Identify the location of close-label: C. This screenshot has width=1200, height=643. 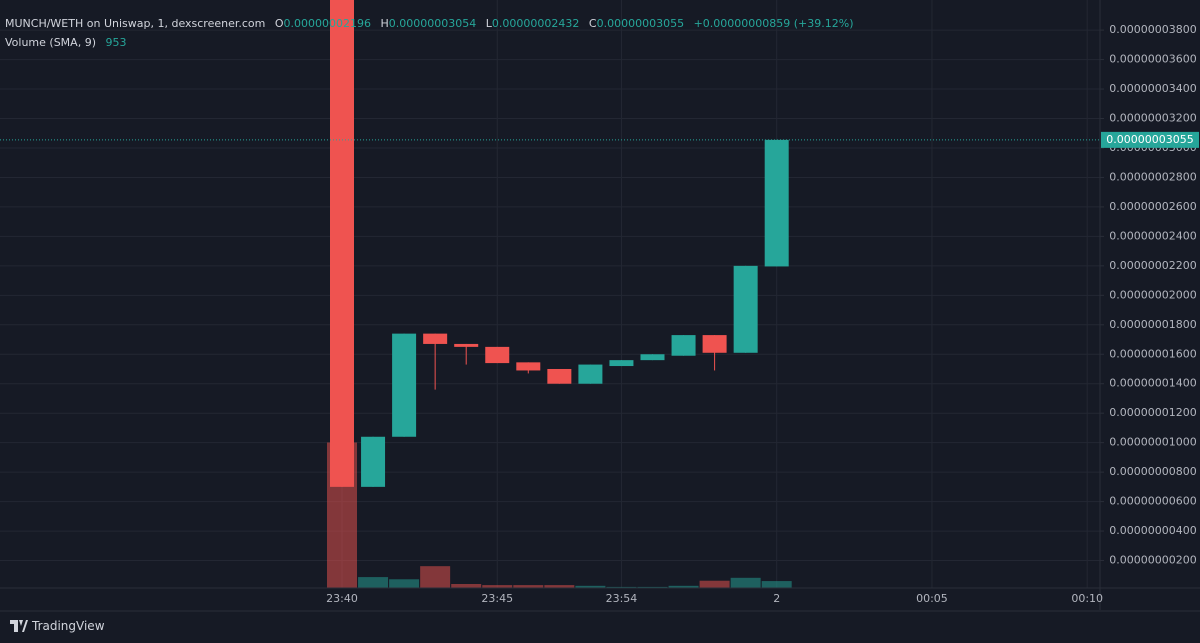
(592, 23).